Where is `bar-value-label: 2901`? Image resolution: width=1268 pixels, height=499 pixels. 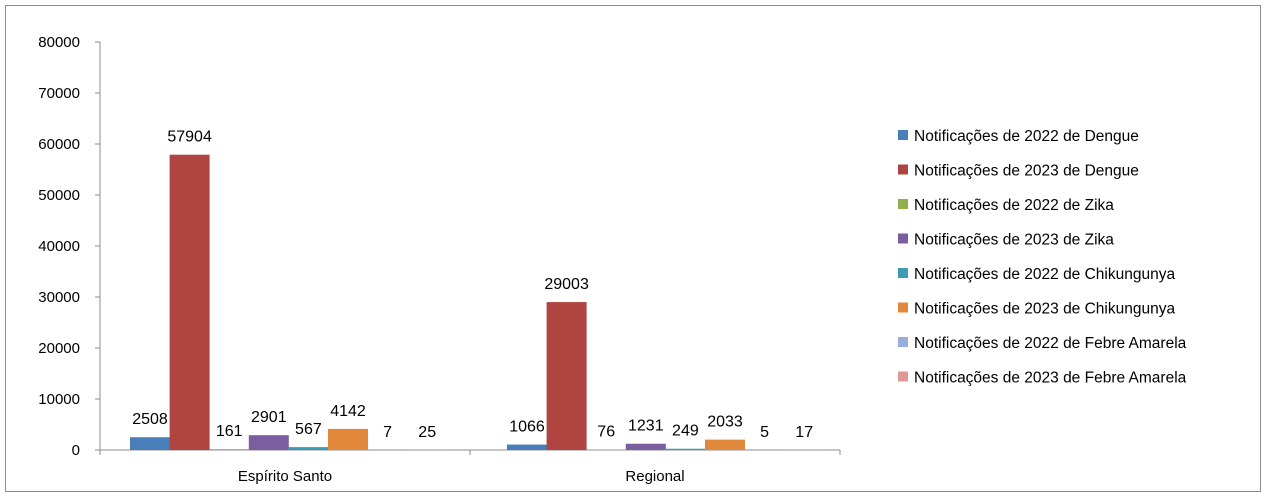 bar-value-label: 2901 is located at coordinates (269, 417).